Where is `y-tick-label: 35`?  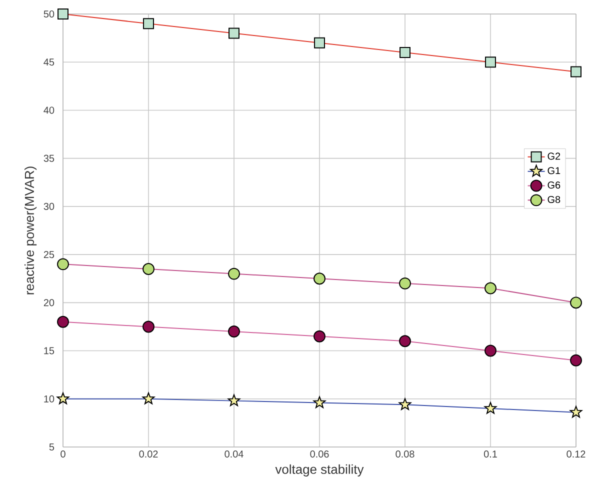 y-tick-label: 35 is located at coordinates (49, 158).